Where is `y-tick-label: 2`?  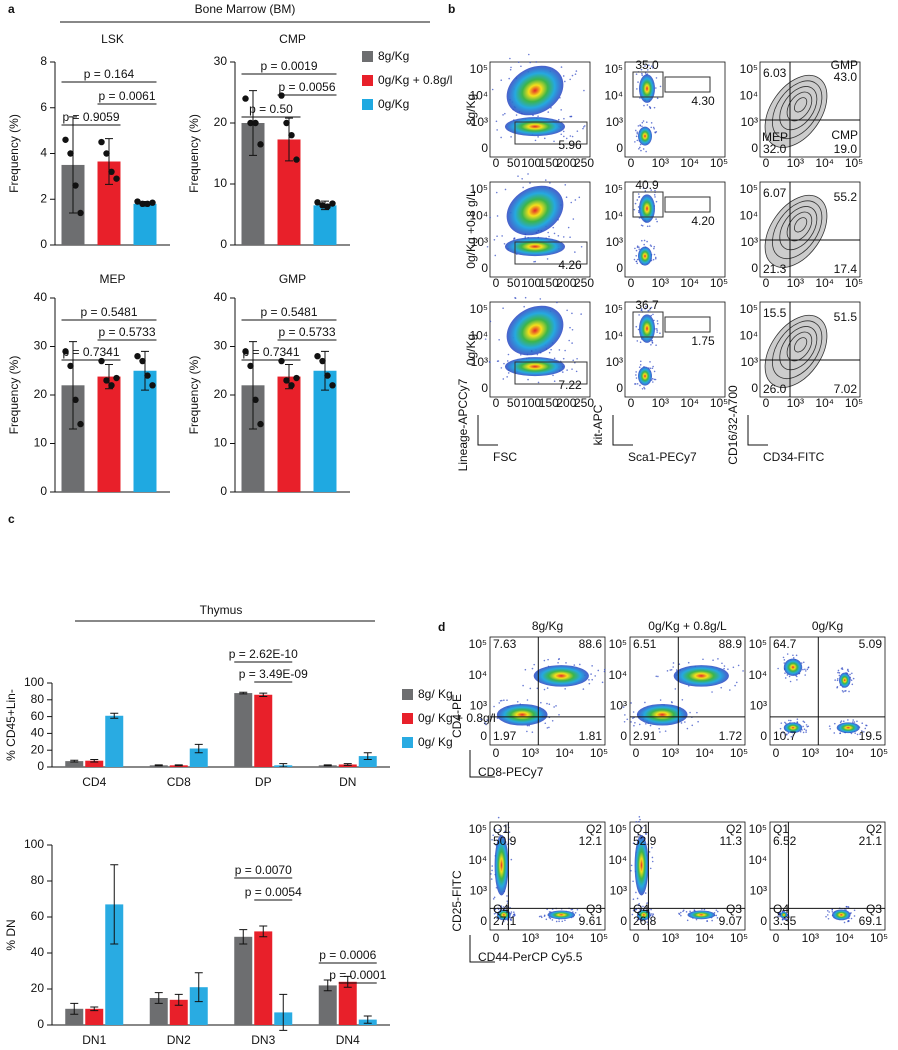 y-tick-label: 2 is located at coordinates (43, 198).